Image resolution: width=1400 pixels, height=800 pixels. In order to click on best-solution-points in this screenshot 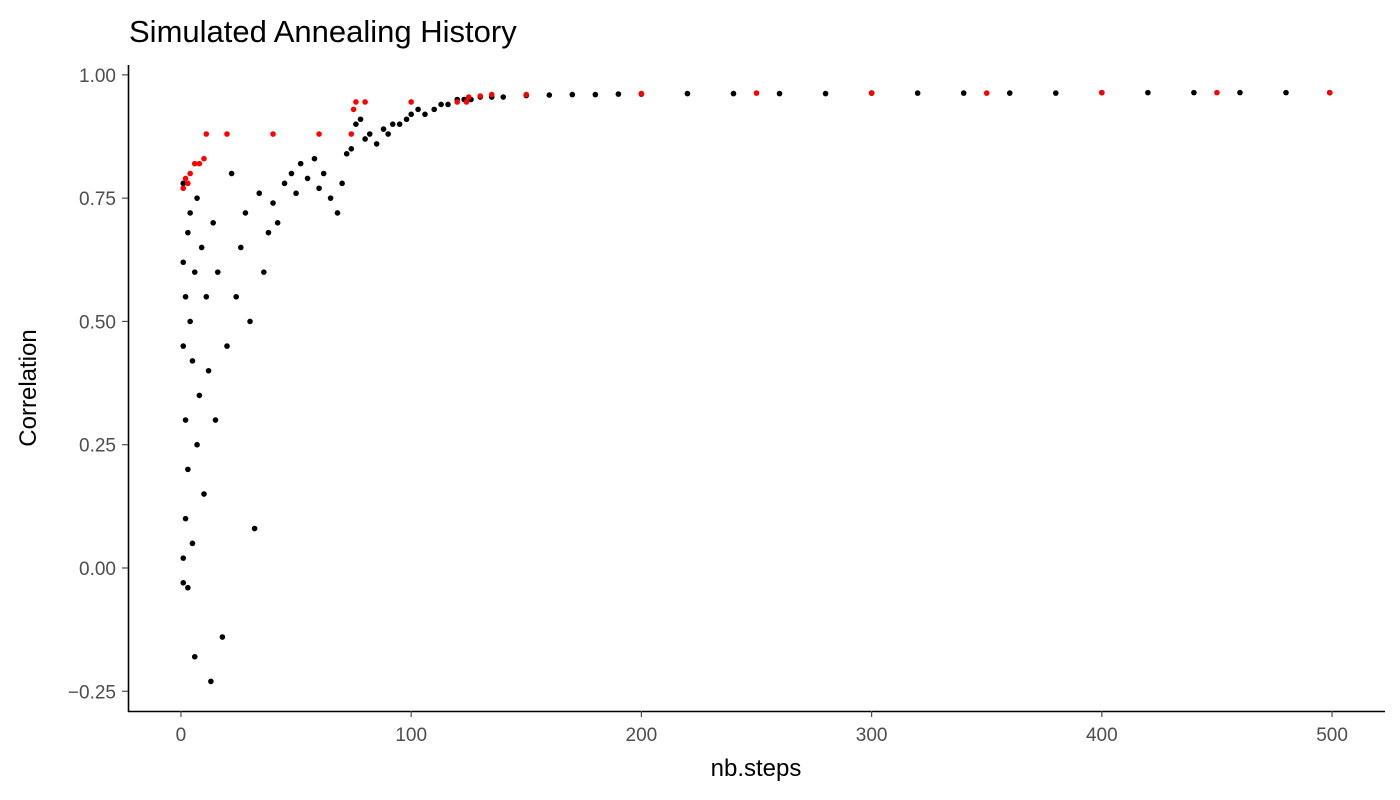, I will do `click(756, 140)`.